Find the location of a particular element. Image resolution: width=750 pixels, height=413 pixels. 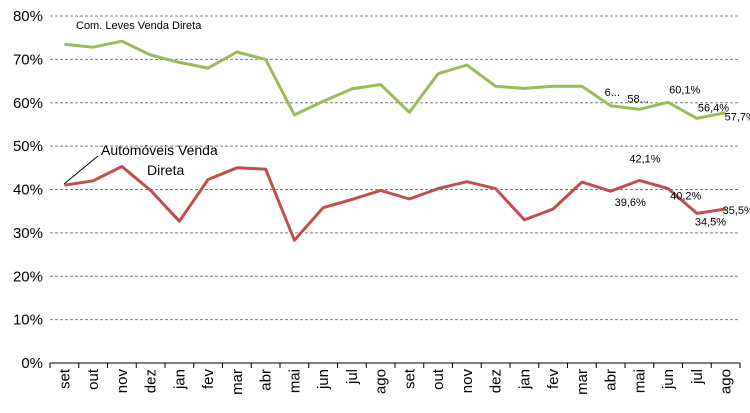

y-tick-label: 80% is located at coordinates (28, 16).